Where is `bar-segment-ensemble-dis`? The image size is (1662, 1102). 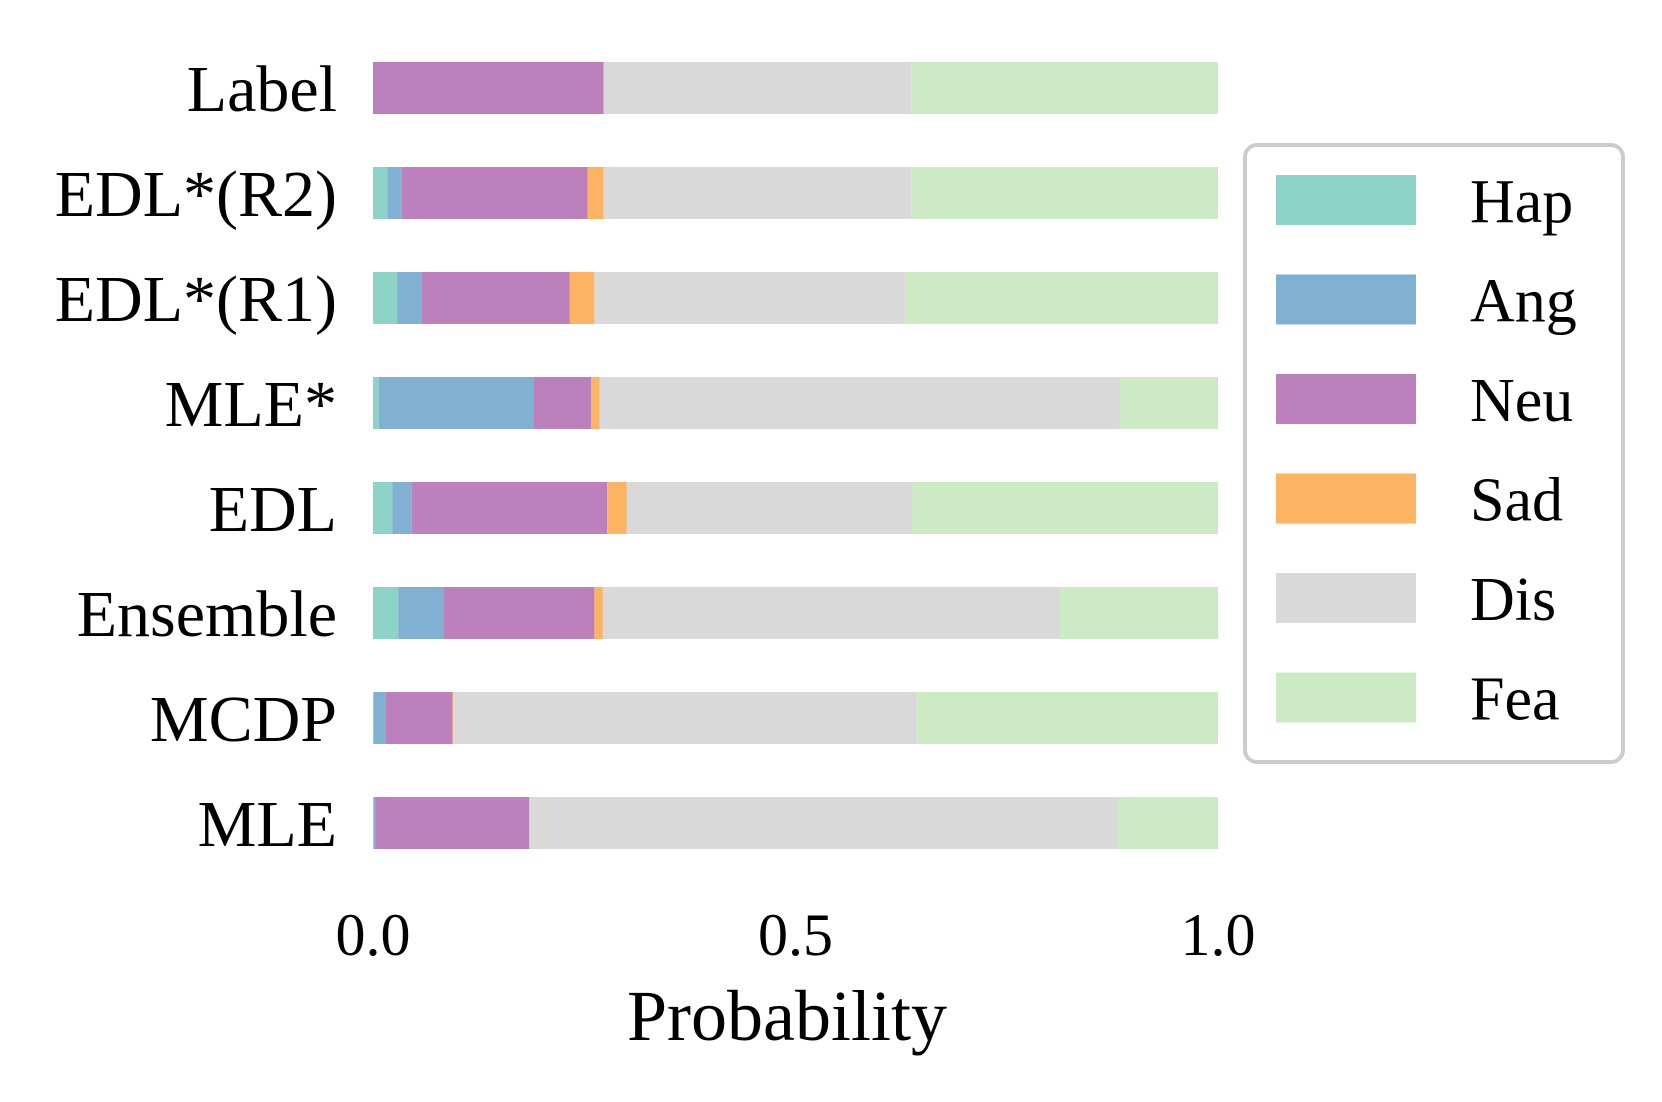
bar-segment-ensemble-dis is located at coordinates (831, 613).